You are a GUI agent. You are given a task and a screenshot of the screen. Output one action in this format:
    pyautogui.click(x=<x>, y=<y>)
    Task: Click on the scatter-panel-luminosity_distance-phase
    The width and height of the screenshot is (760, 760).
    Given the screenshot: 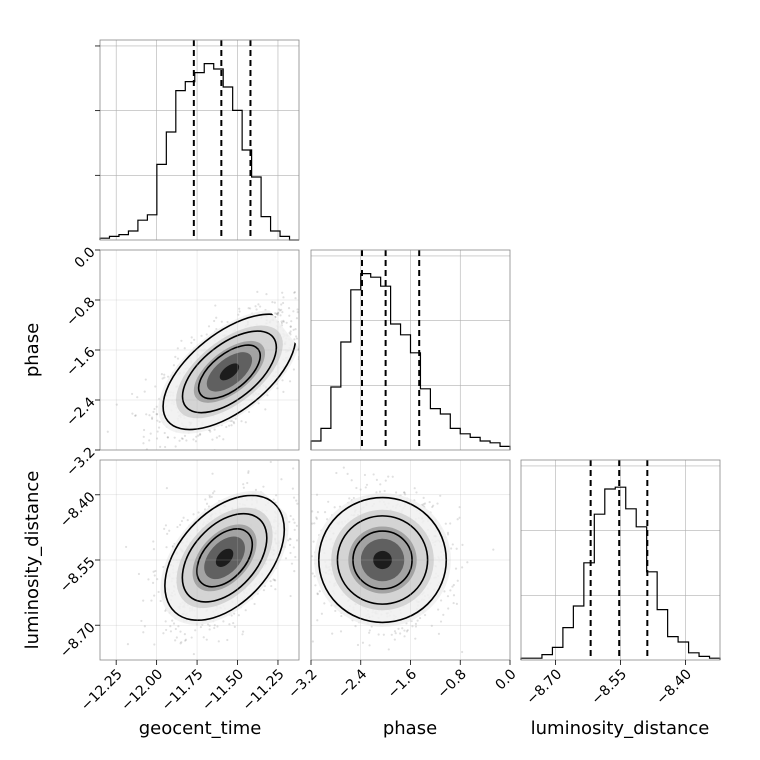 What is the action you would take?
    pyautogui.click(x=410, y=560)
    